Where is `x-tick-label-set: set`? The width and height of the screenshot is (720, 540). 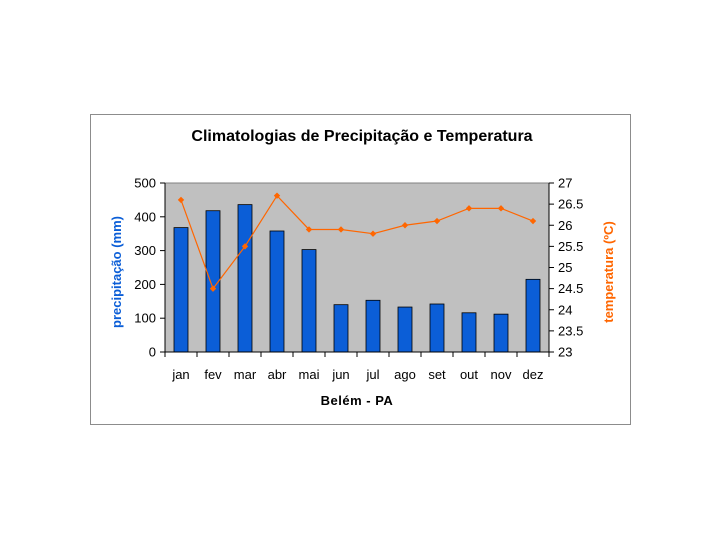 x-tick-label-set: set is located at coordinates (437, 374).